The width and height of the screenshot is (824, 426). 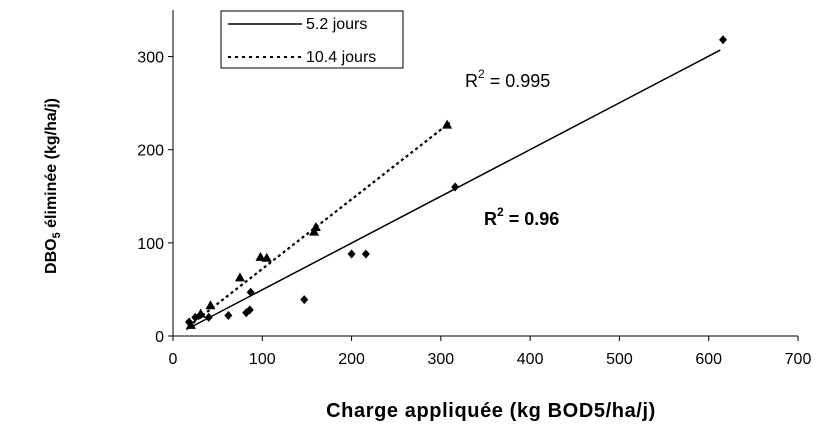 What do you see at coordinates (351, 359) in the screenshot?
I see `x-tick-label: 200` at bounding box center [351, 359].